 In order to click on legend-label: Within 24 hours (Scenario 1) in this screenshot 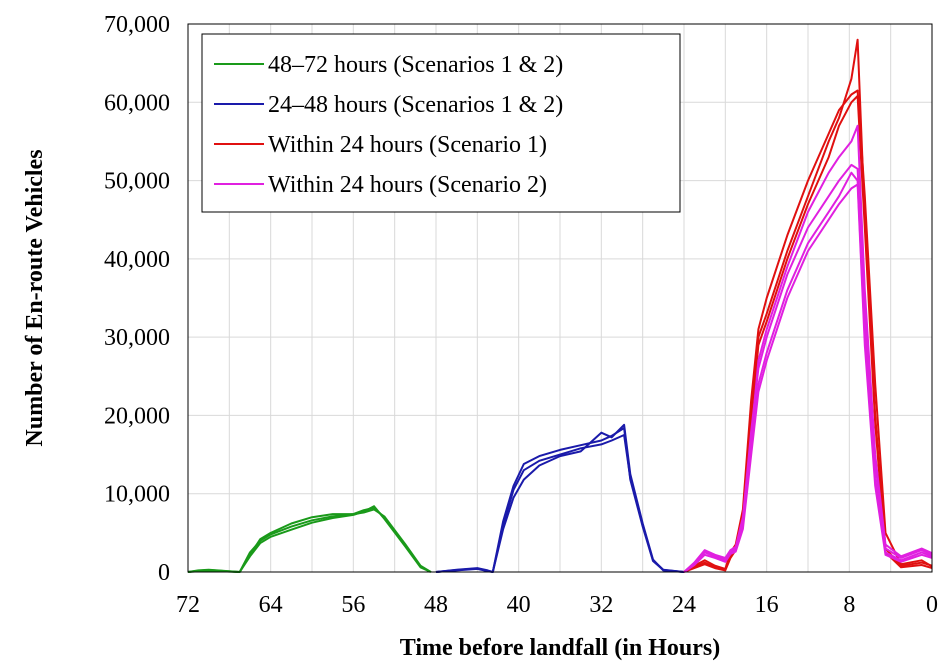, I will do `click(407, 145)`.